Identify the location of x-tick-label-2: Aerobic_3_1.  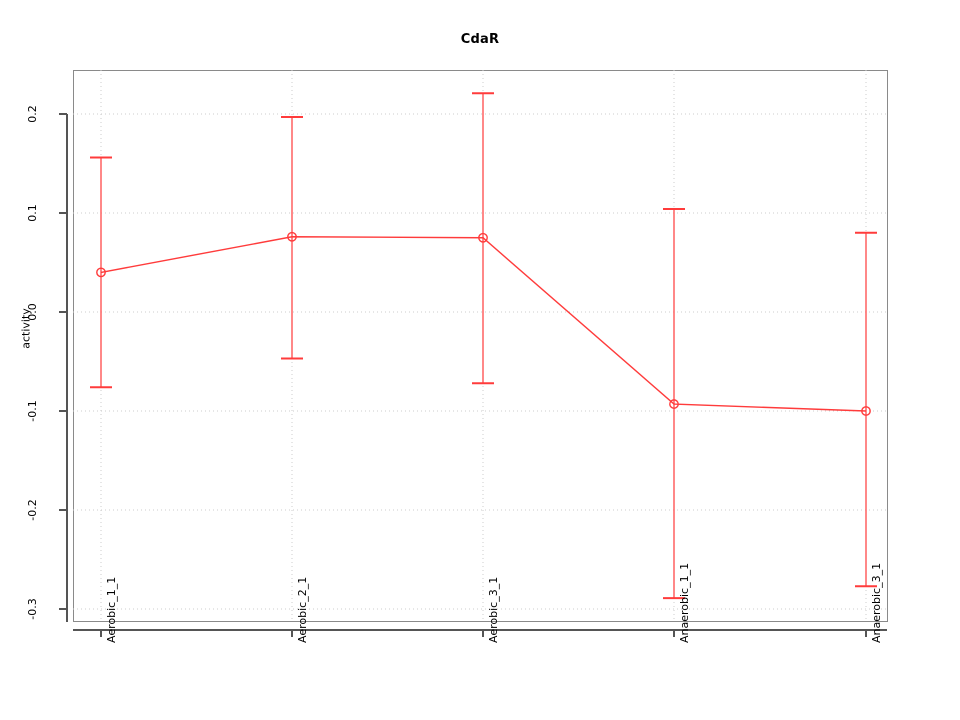
(493, 609).